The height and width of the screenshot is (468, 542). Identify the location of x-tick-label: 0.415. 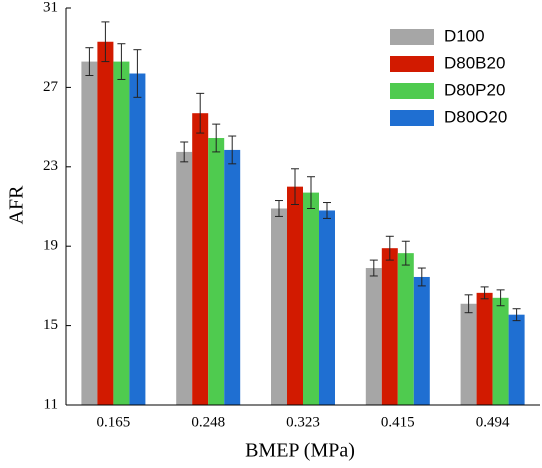
(398, 422).